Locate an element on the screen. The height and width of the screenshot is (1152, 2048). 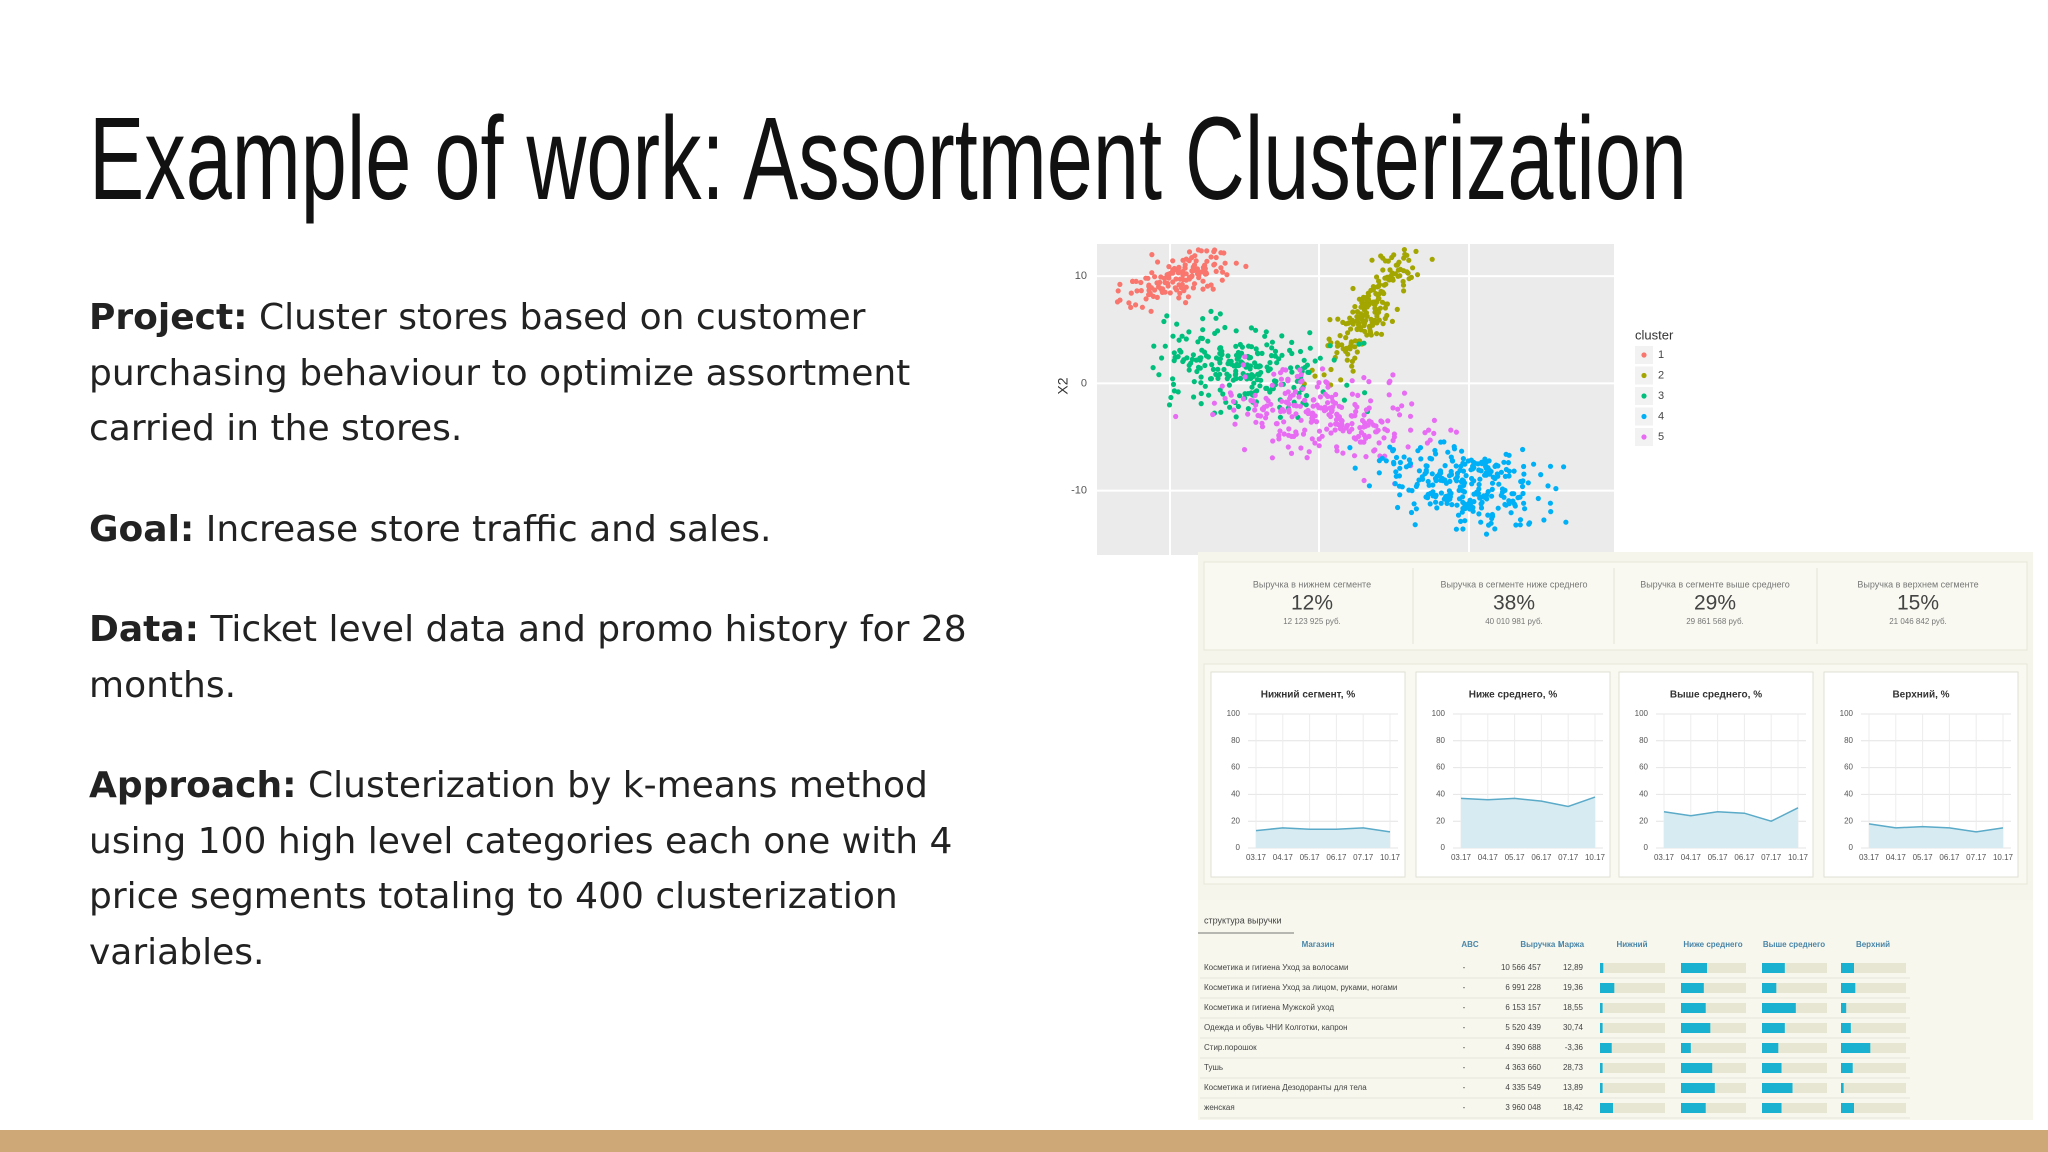
table-header: Выручка ↓ is located at coordinates (1540, 944).